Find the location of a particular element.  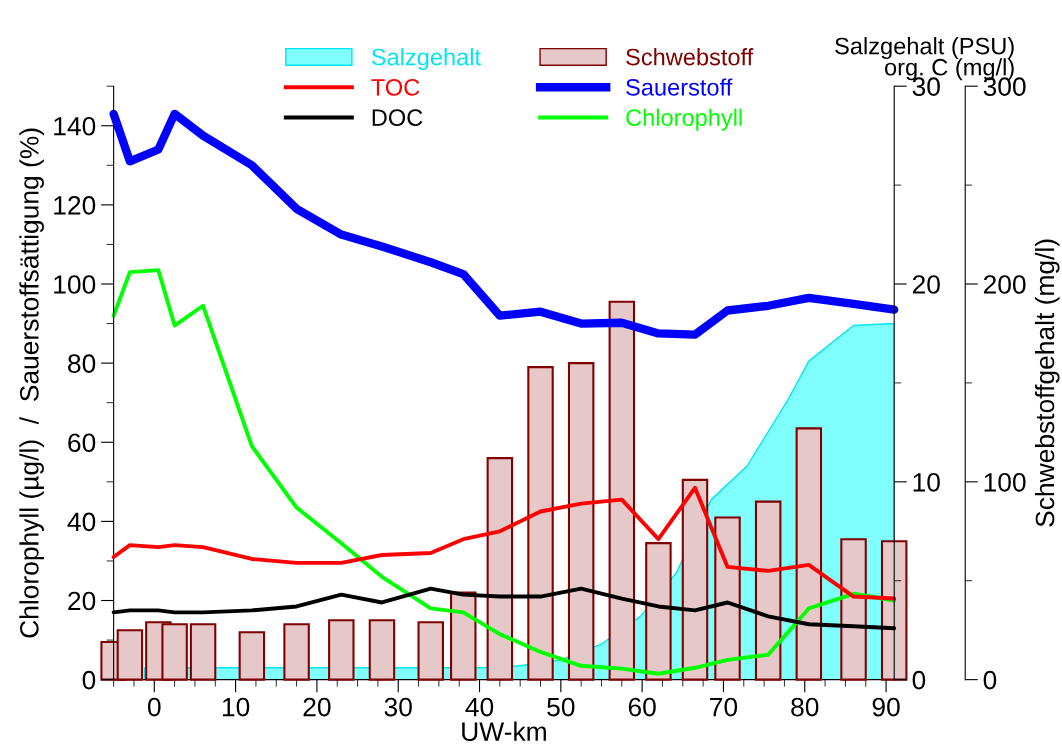

x-tick-label: 10 is located at coordinates (236, 707).